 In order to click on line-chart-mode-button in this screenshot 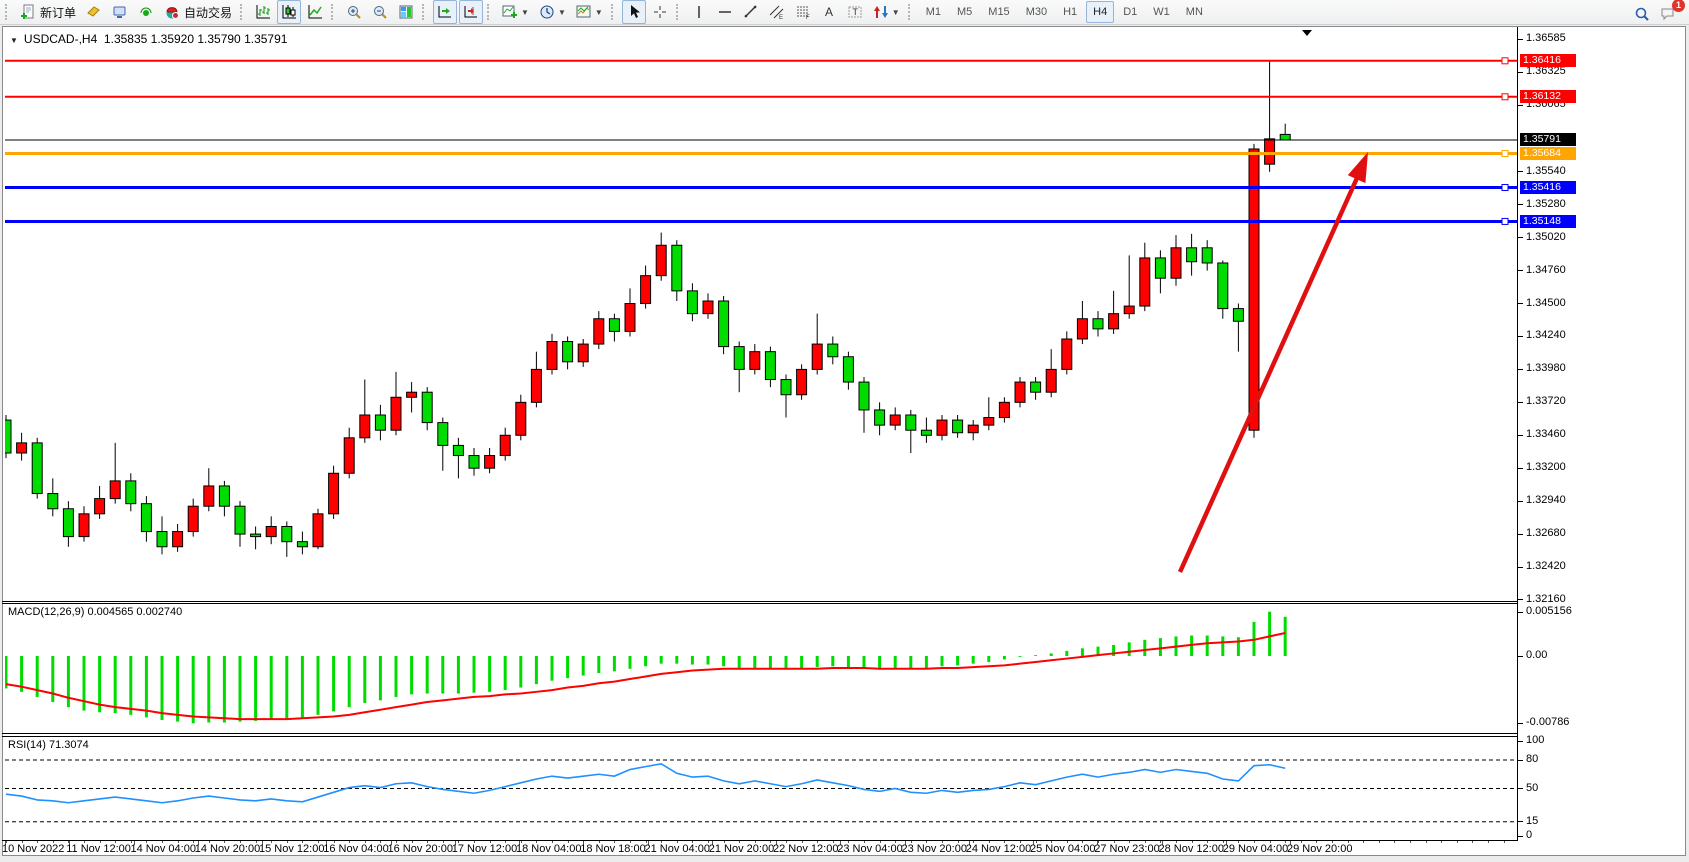, I will do `click(315, 12)`.